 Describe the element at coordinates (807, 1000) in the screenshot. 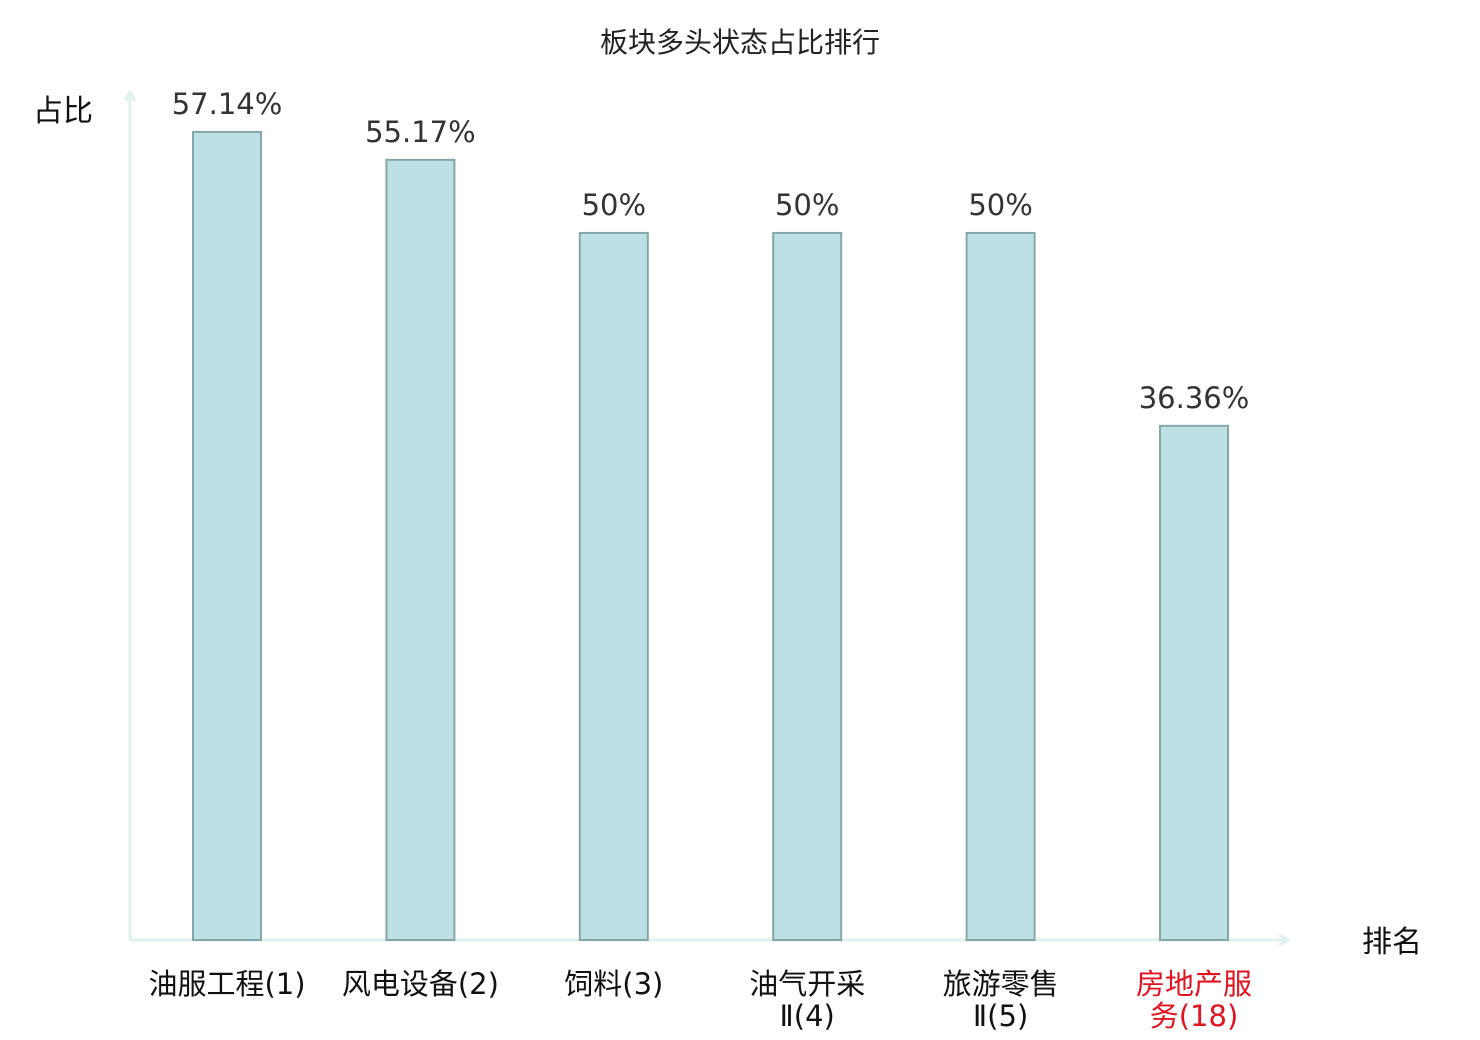

I see `category-label-4: 油气开采 Ⅱ(4)` at that location.